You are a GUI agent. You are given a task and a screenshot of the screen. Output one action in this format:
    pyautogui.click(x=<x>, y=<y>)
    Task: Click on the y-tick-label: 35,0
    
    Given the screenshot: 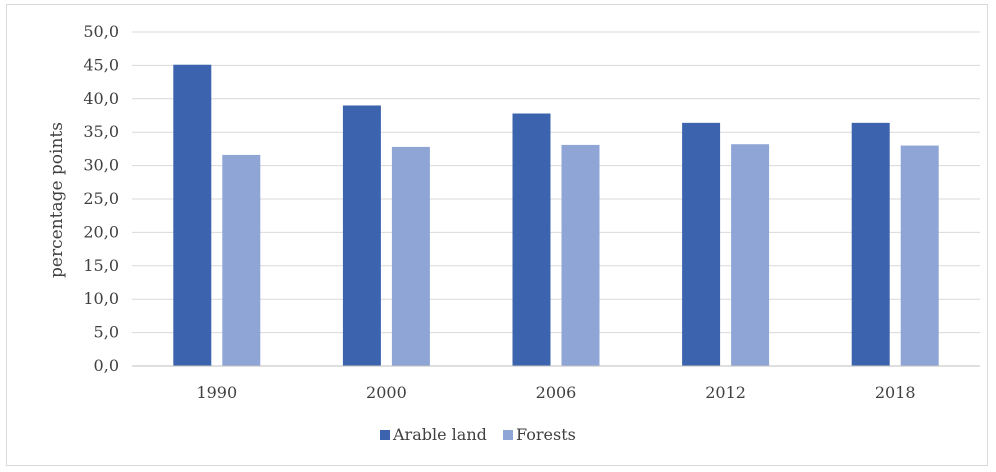 What is the action you would take?
    pyautogui.click(x=101, y=131)
    